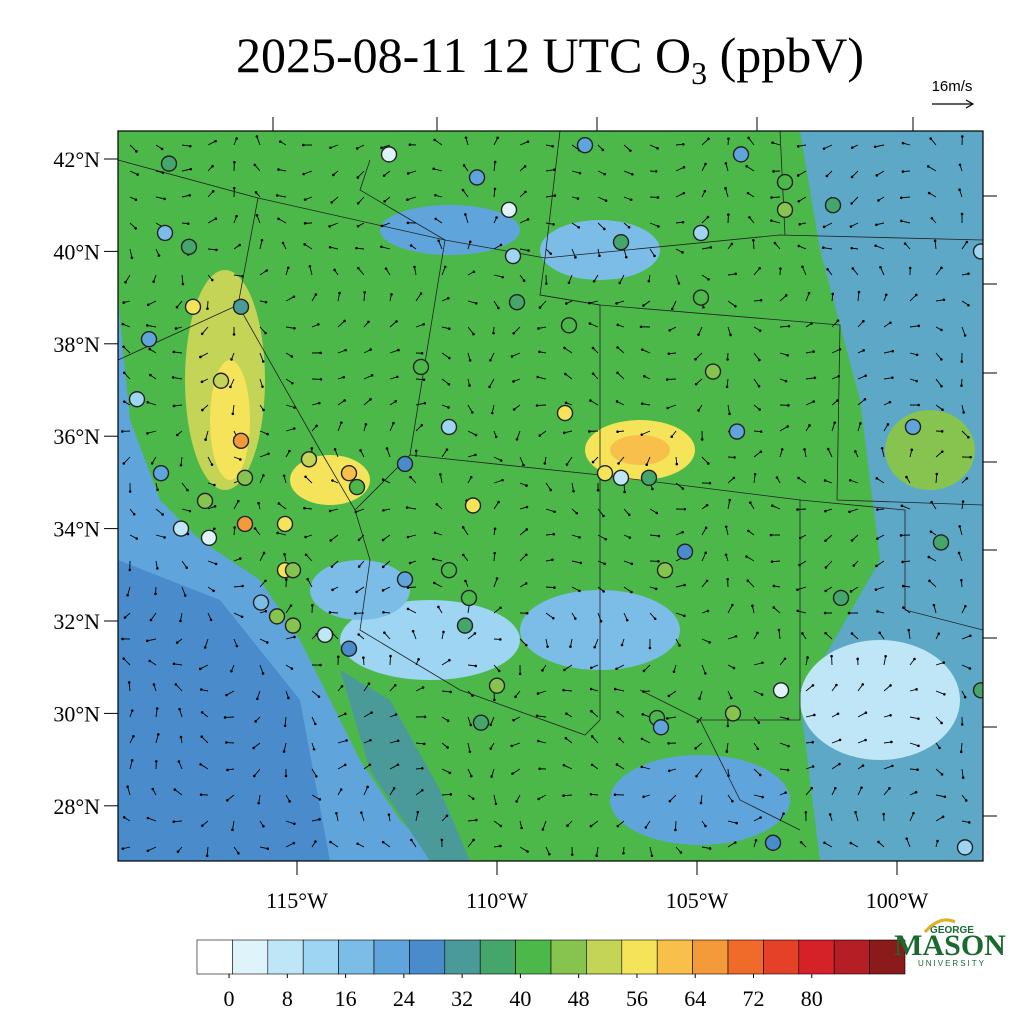  I want to click on colorbar-tick-label: 16, so click(346, 998).